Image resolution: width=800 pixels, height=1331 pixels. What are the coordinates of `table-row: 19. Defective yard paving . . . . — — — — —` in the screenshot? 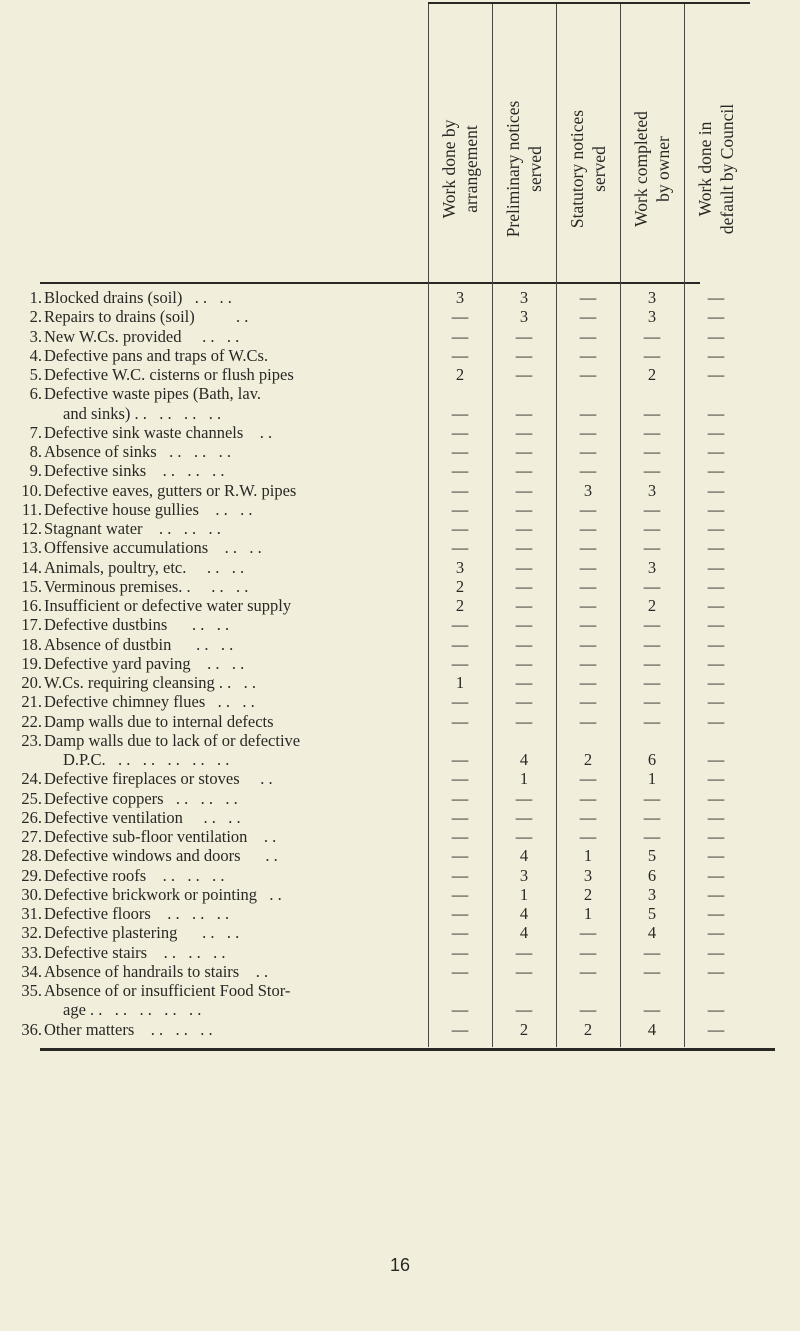 It's located at (400, 663).